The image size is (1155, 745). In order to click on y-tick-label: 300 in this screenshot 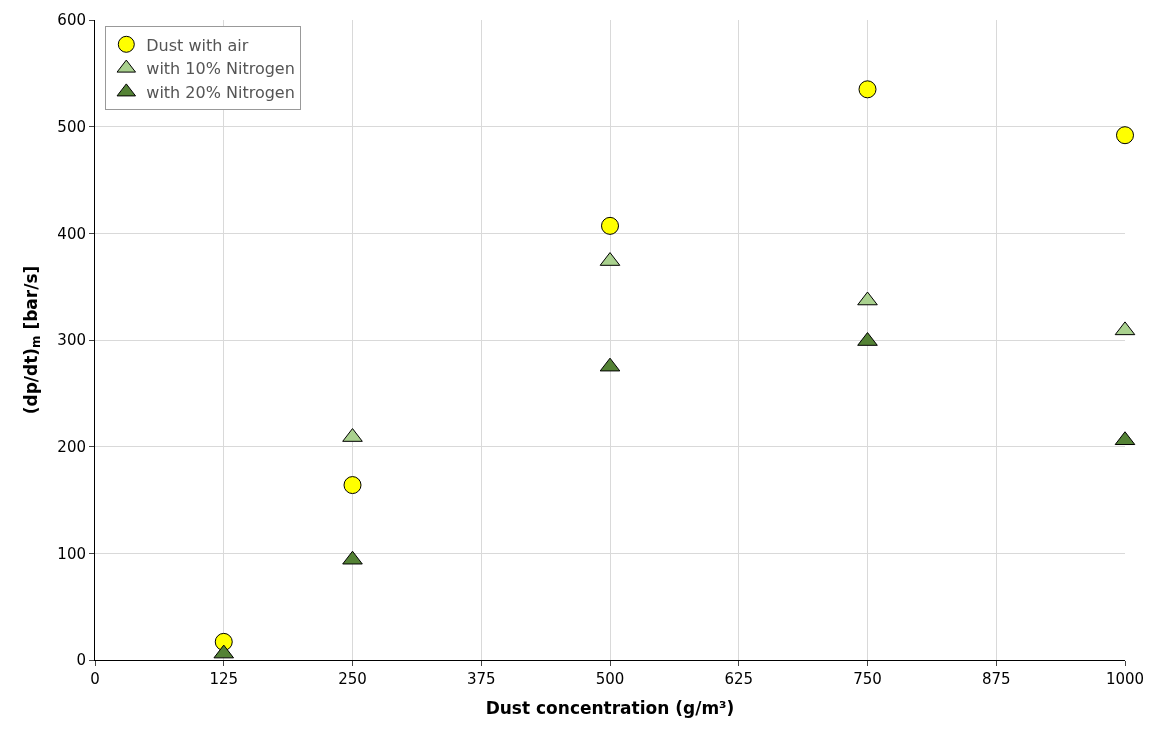, I will do `click(71, 340)`.